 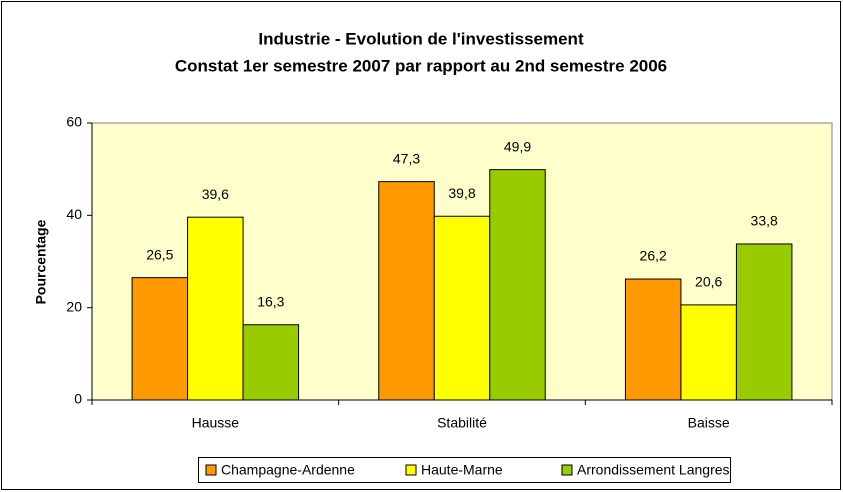 What do you see at coordinates (517, 146) in the screenshot?
I see `value-label: 49,9` at bounding box center [517, 146].